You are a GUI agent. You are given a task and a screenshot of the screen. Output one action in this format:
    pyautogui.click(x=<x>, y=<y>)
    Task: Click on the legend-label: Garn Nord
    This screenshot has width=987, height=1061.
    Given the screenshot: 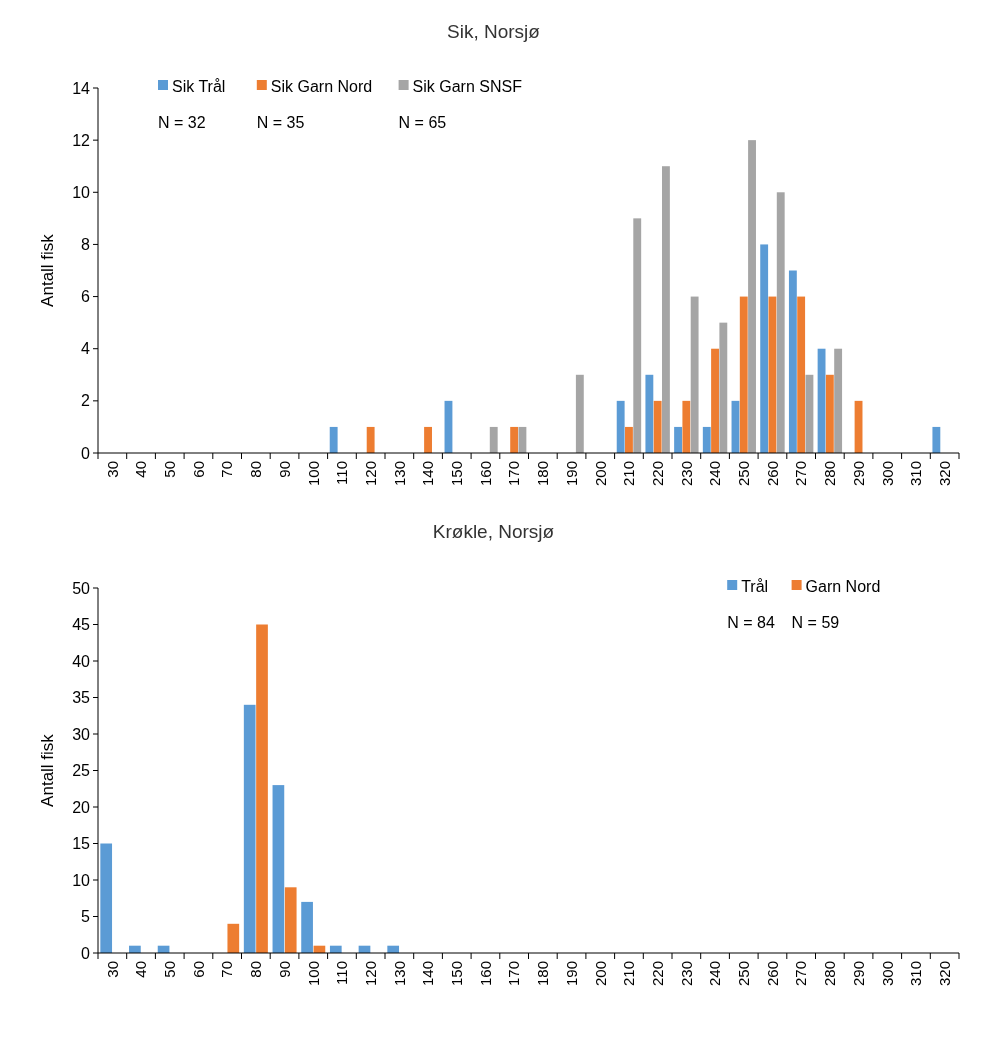 What is the action you would take?
    pyautogui.click(x=843, y=586)
    